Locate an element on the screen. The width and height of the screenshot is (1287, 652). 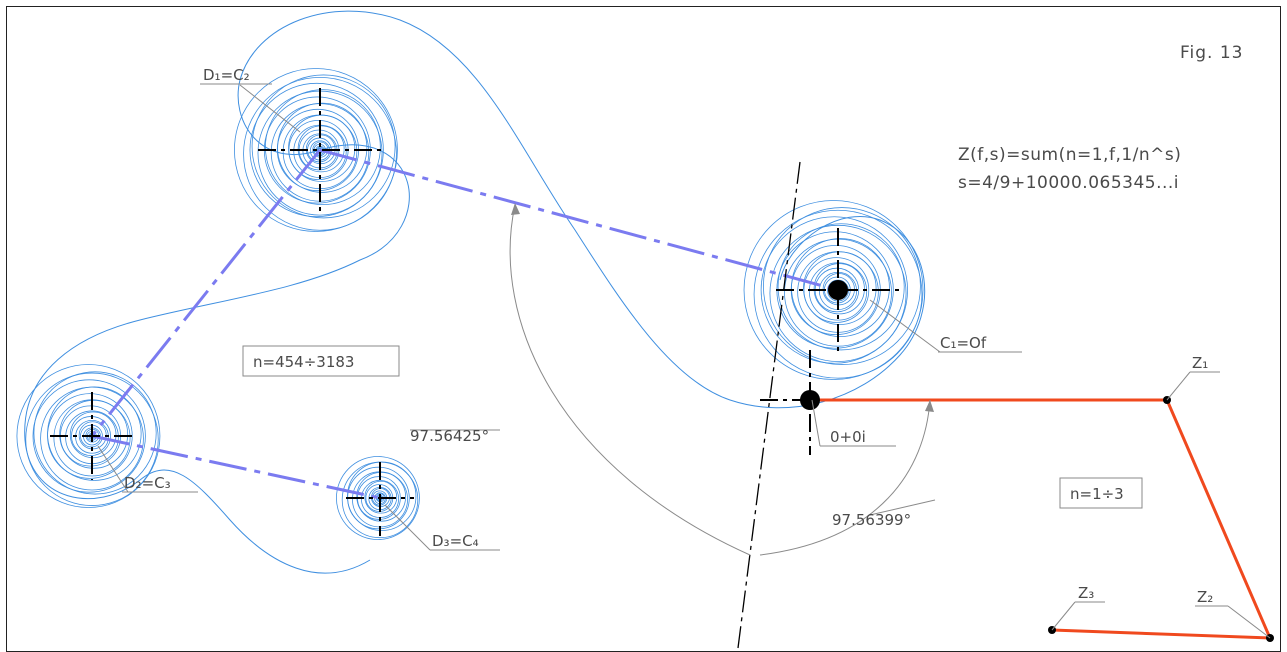
link-d2-d3 is located at coordinates (236, 467).